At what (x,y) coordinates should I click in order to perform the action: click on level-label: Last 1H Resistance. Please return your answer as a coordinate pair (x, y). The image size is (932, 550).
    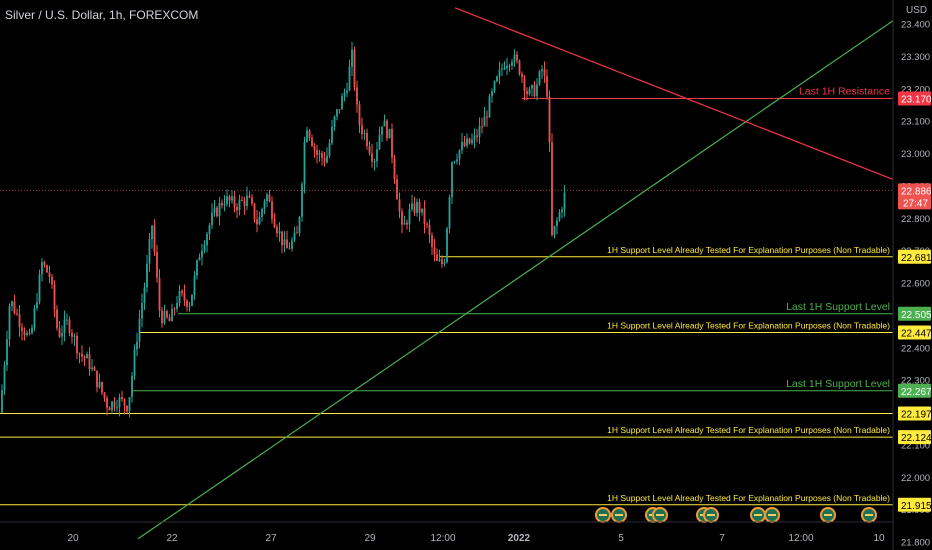
    Looking at the image, I should click on (844, 91).